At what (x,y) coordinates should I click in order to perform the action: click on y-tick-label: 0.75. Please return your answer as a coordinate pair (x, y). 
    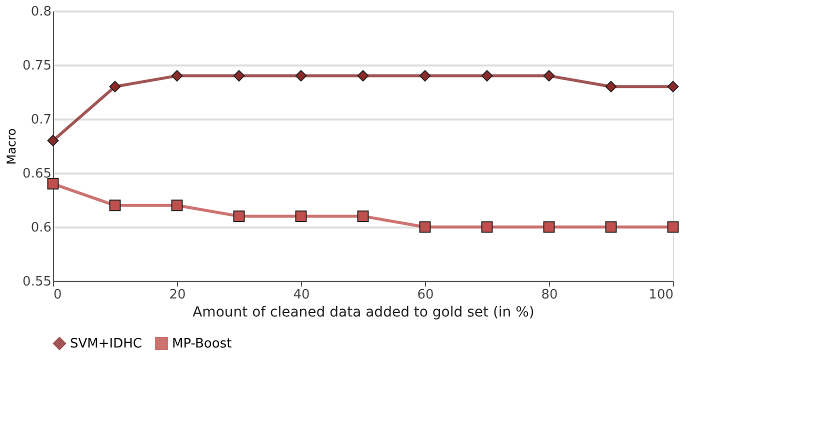
    Looking at the image, I should click on (37, 66).